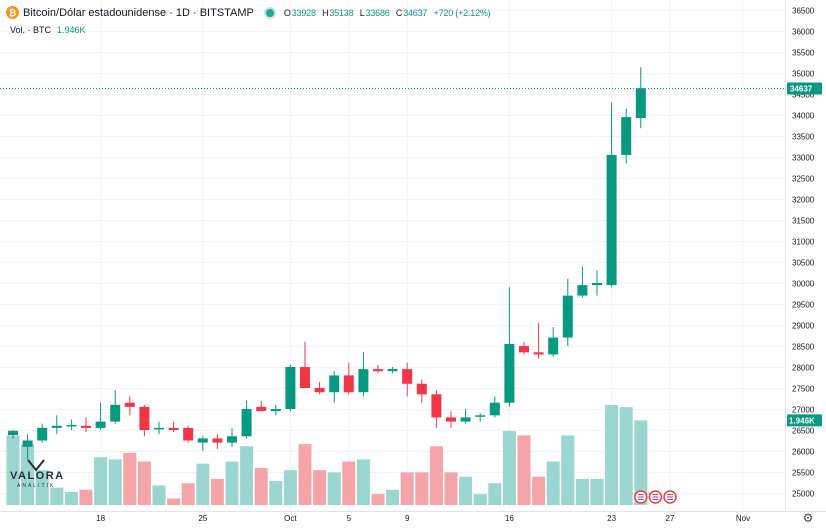  What do you see at coordinates (327, 455) in the screenshot?
I see `volume-bars` at bounding box center [327, 455].